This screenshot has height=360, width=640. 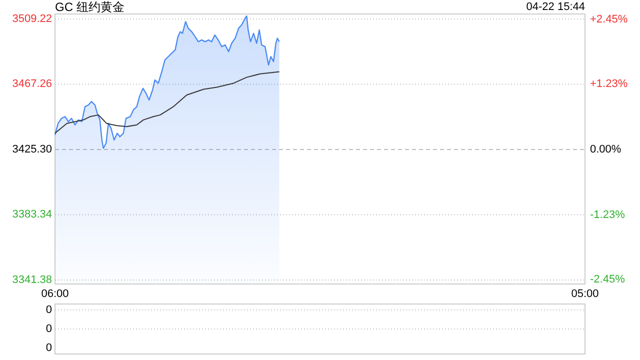 What do you see at coordinates (32, 280) in the screenshot?
I see `y-tick-label: 3341.38` at bounding box center [32, 280].